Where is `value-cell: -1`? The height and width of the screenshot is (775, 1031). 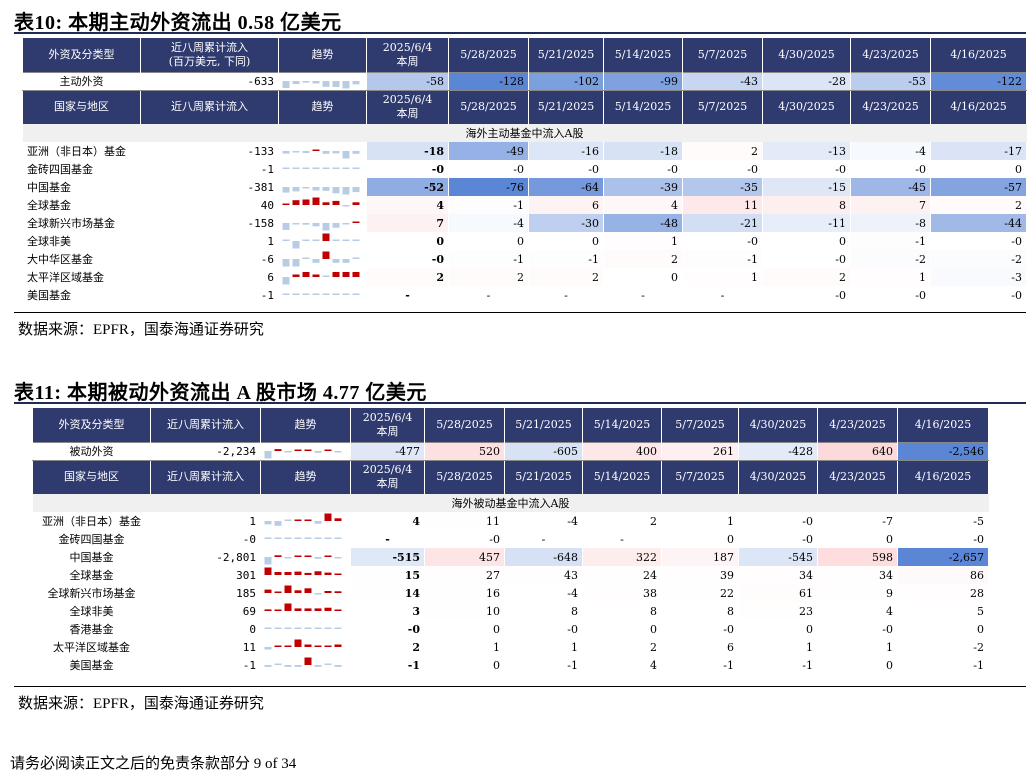
value-cell: -1 is located at coordinates (890, 241).